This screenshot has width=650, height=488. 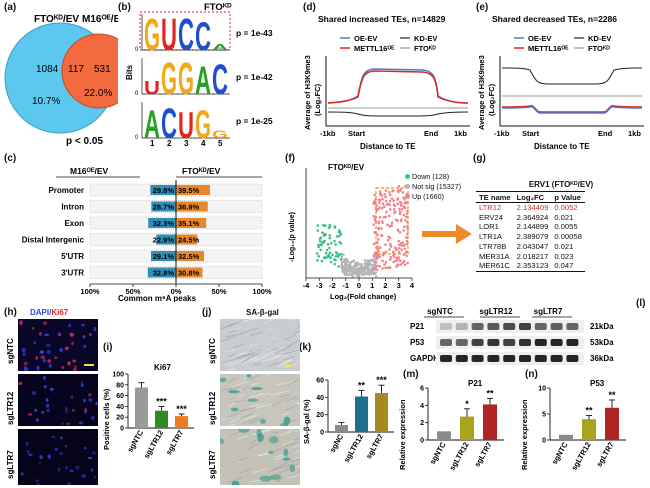 I want to click on tick-start-e: Start, so click(x=531, y=133).